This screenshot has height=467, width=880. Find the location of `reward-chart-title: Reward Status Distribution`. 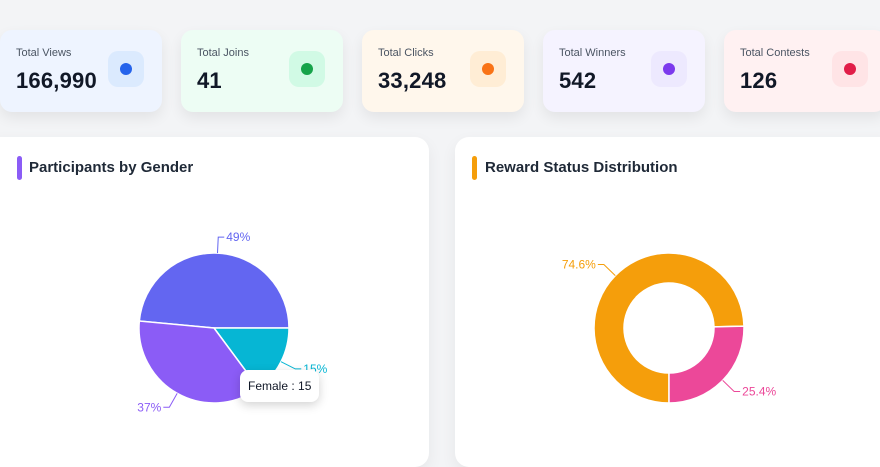

reward-chart-title: Reward Status Distribution is located at coordinates (581, 167).